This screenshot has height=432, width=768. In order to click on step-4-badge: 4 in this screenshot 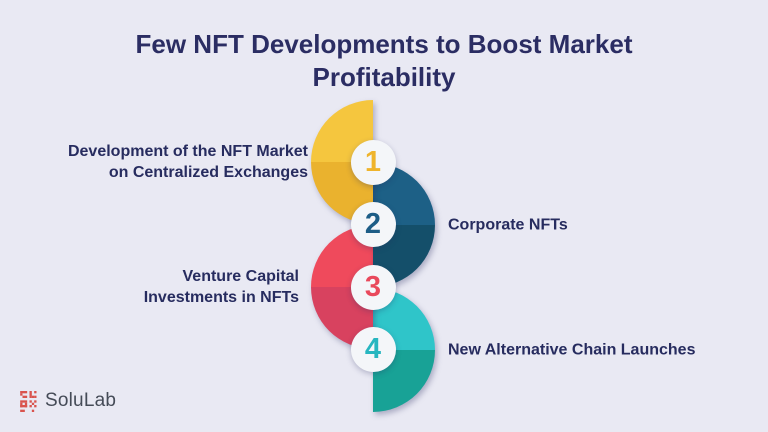, I will do `click(373, 349)`.